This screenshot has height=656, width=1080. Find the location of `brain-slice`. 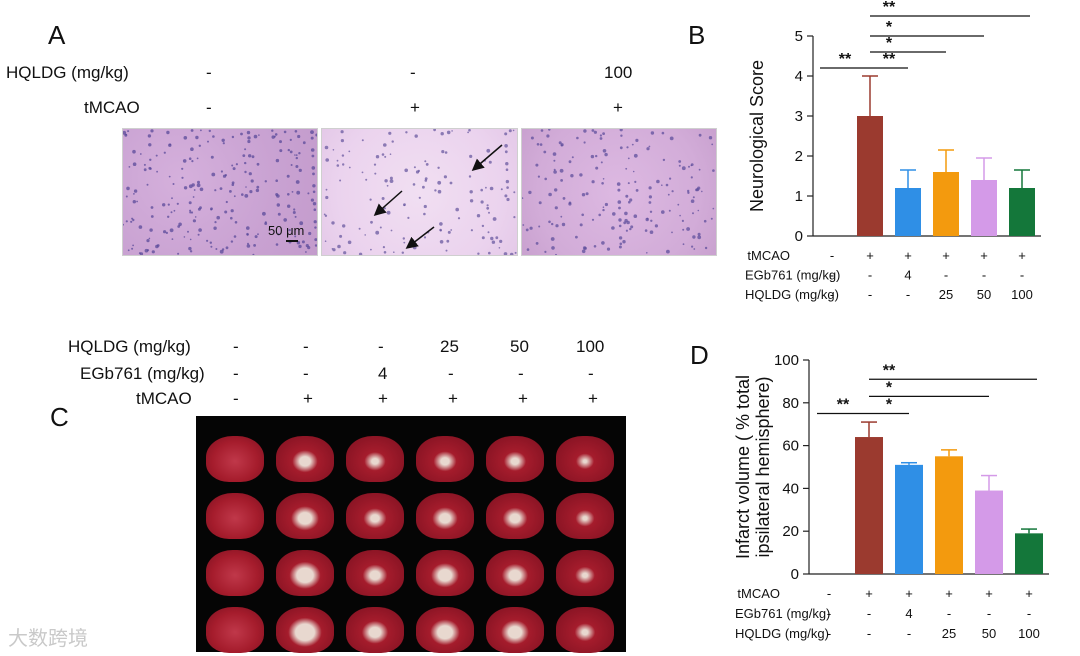

brain-slice is located at coordinates (235, 516).